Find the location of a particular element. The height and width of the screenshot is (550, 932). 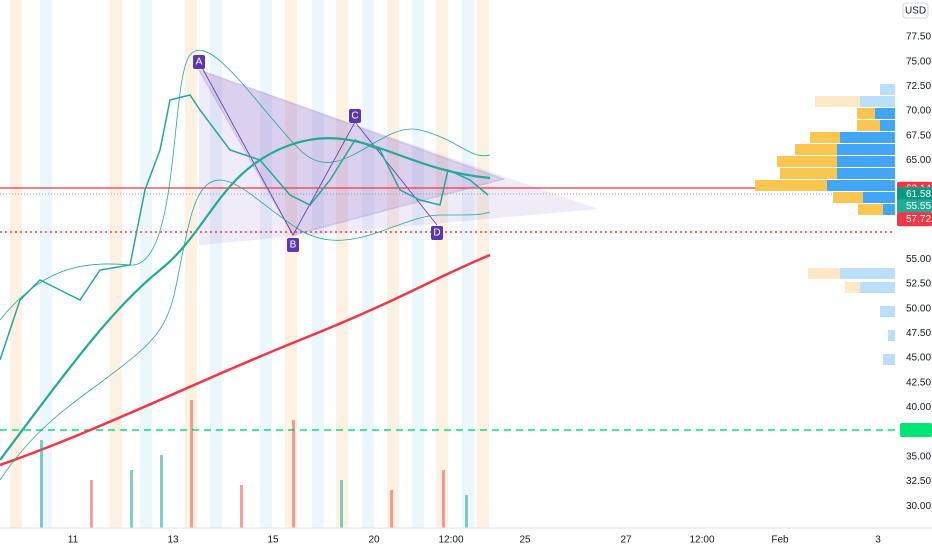

time-label: Feb is located at coordinates (780, 540).